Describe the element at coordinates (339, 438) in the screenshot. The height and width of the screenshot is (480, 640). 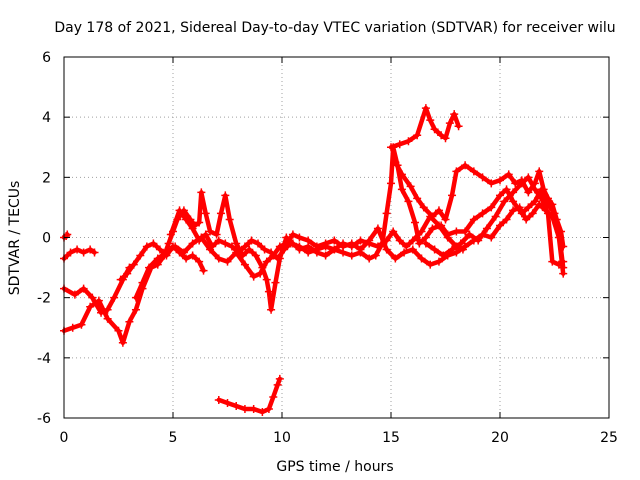
I see `x-tick-labels: 0 5 10 15 20 25` at that location.